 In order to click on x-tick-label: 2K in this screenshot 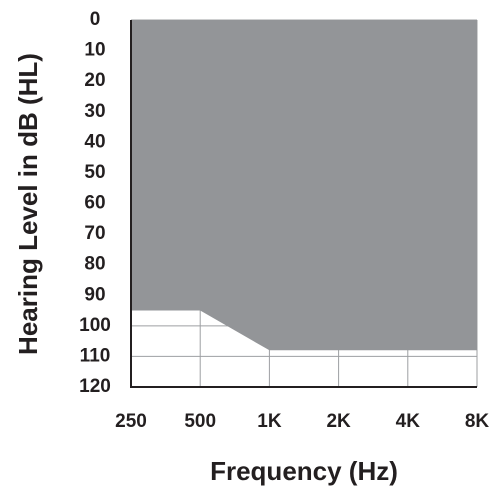, I will do `click(338, 421)`.